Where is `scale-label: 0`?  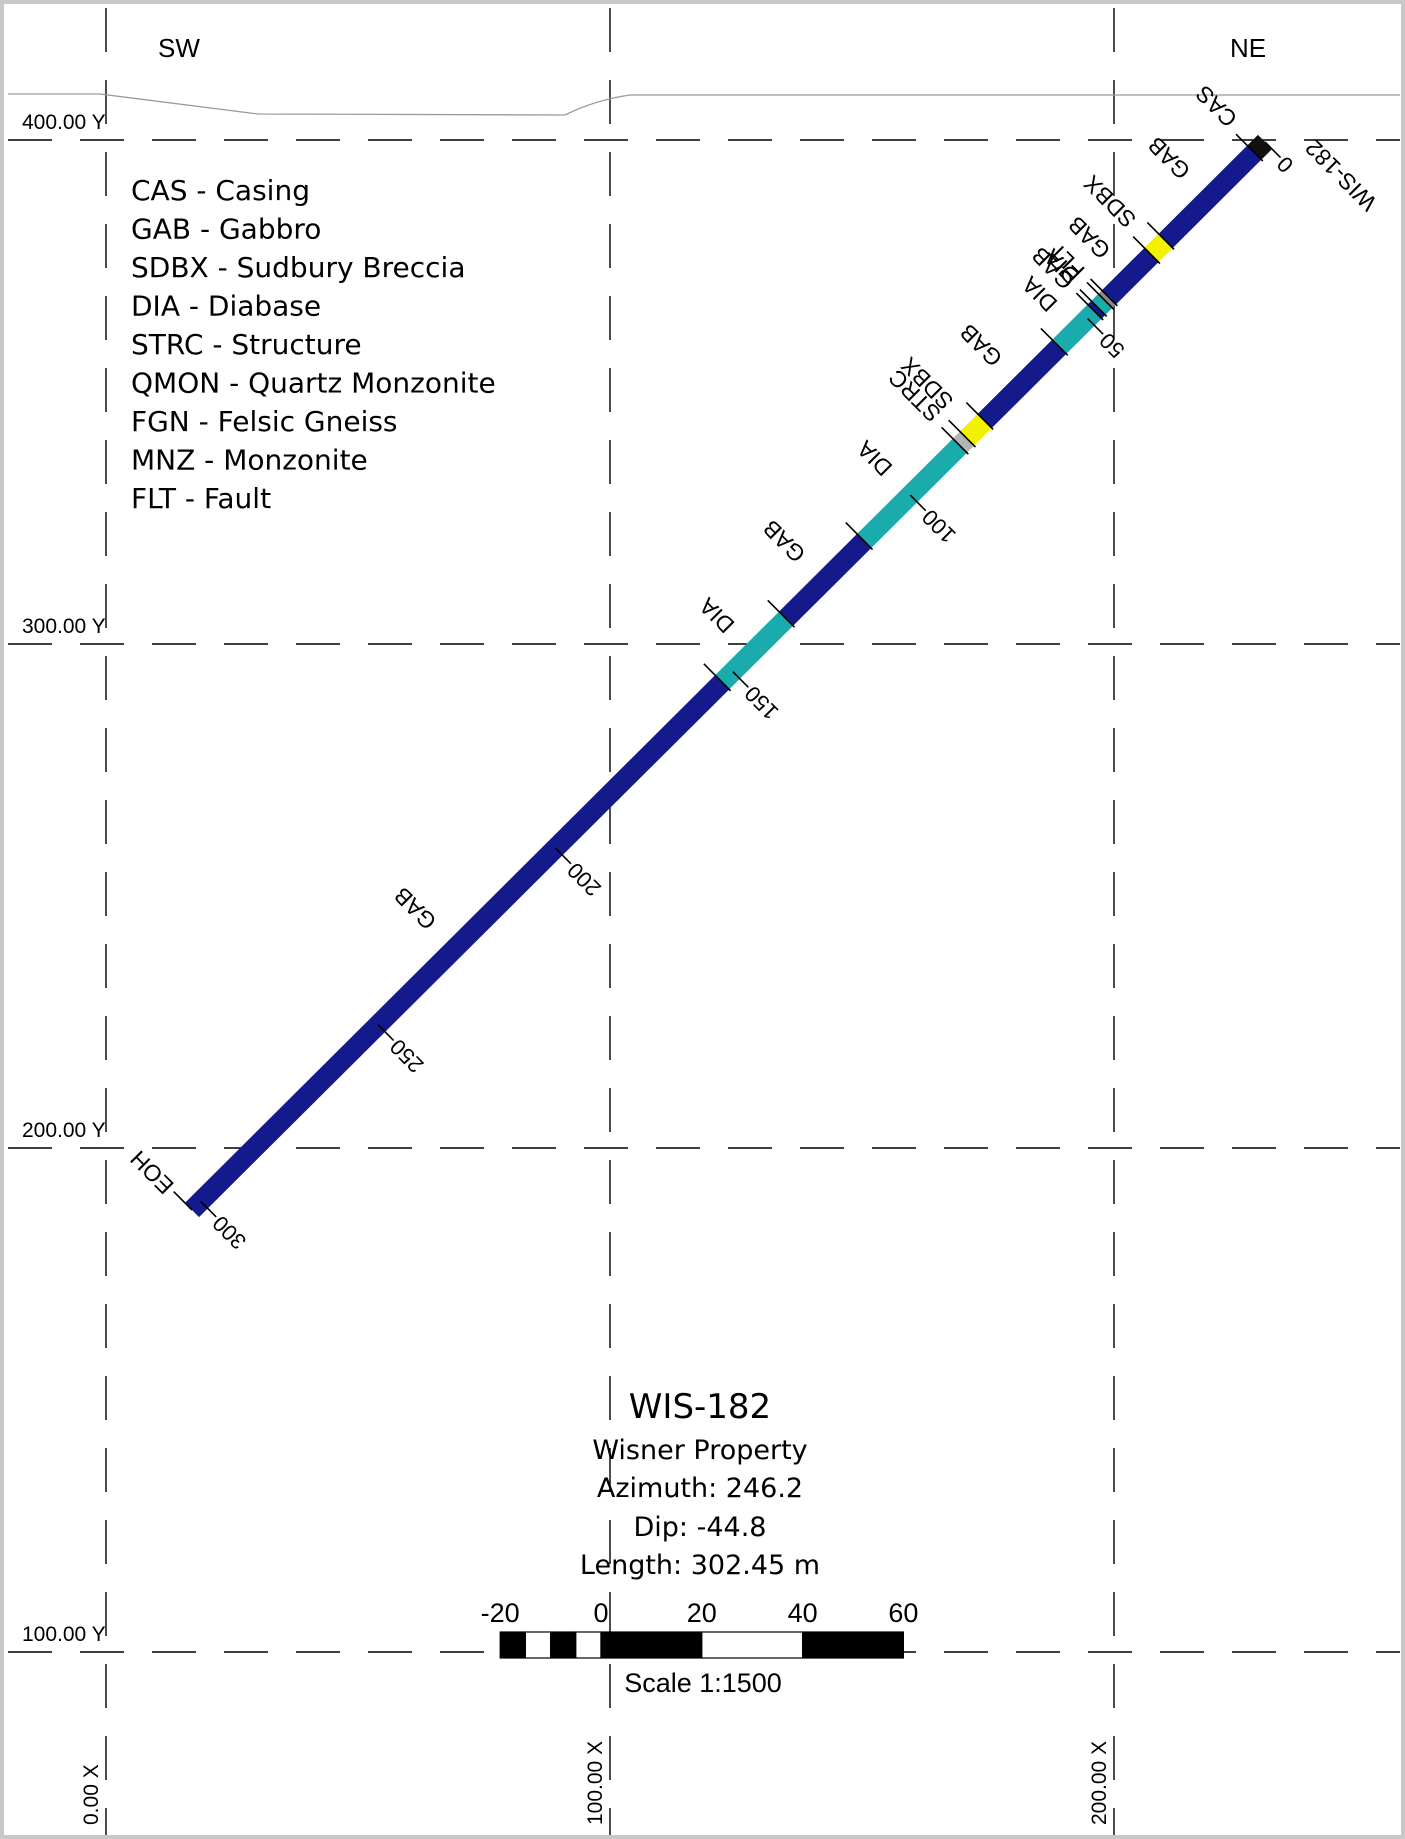
scale-label: 0 is located at coordinates (600, 1613).